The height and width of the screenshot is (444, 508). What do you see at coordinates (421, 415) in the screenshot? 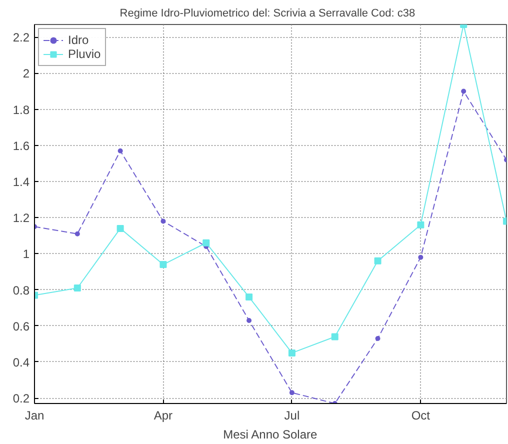
I see `x-tick-label: Oct` at bounding box center [421, 415].